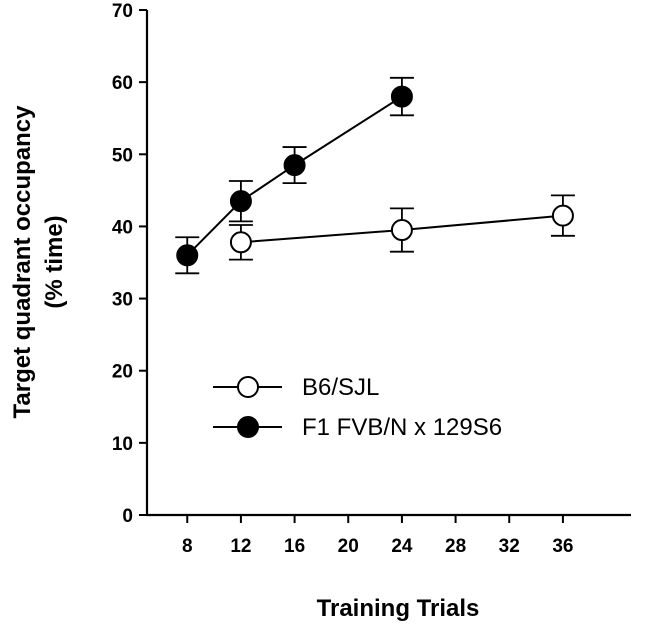 The image size is (650, 626). Describe the element at coordinates (54, 261) in the screenshot. I see `y-axis-title-line2: (% time)` at that location.